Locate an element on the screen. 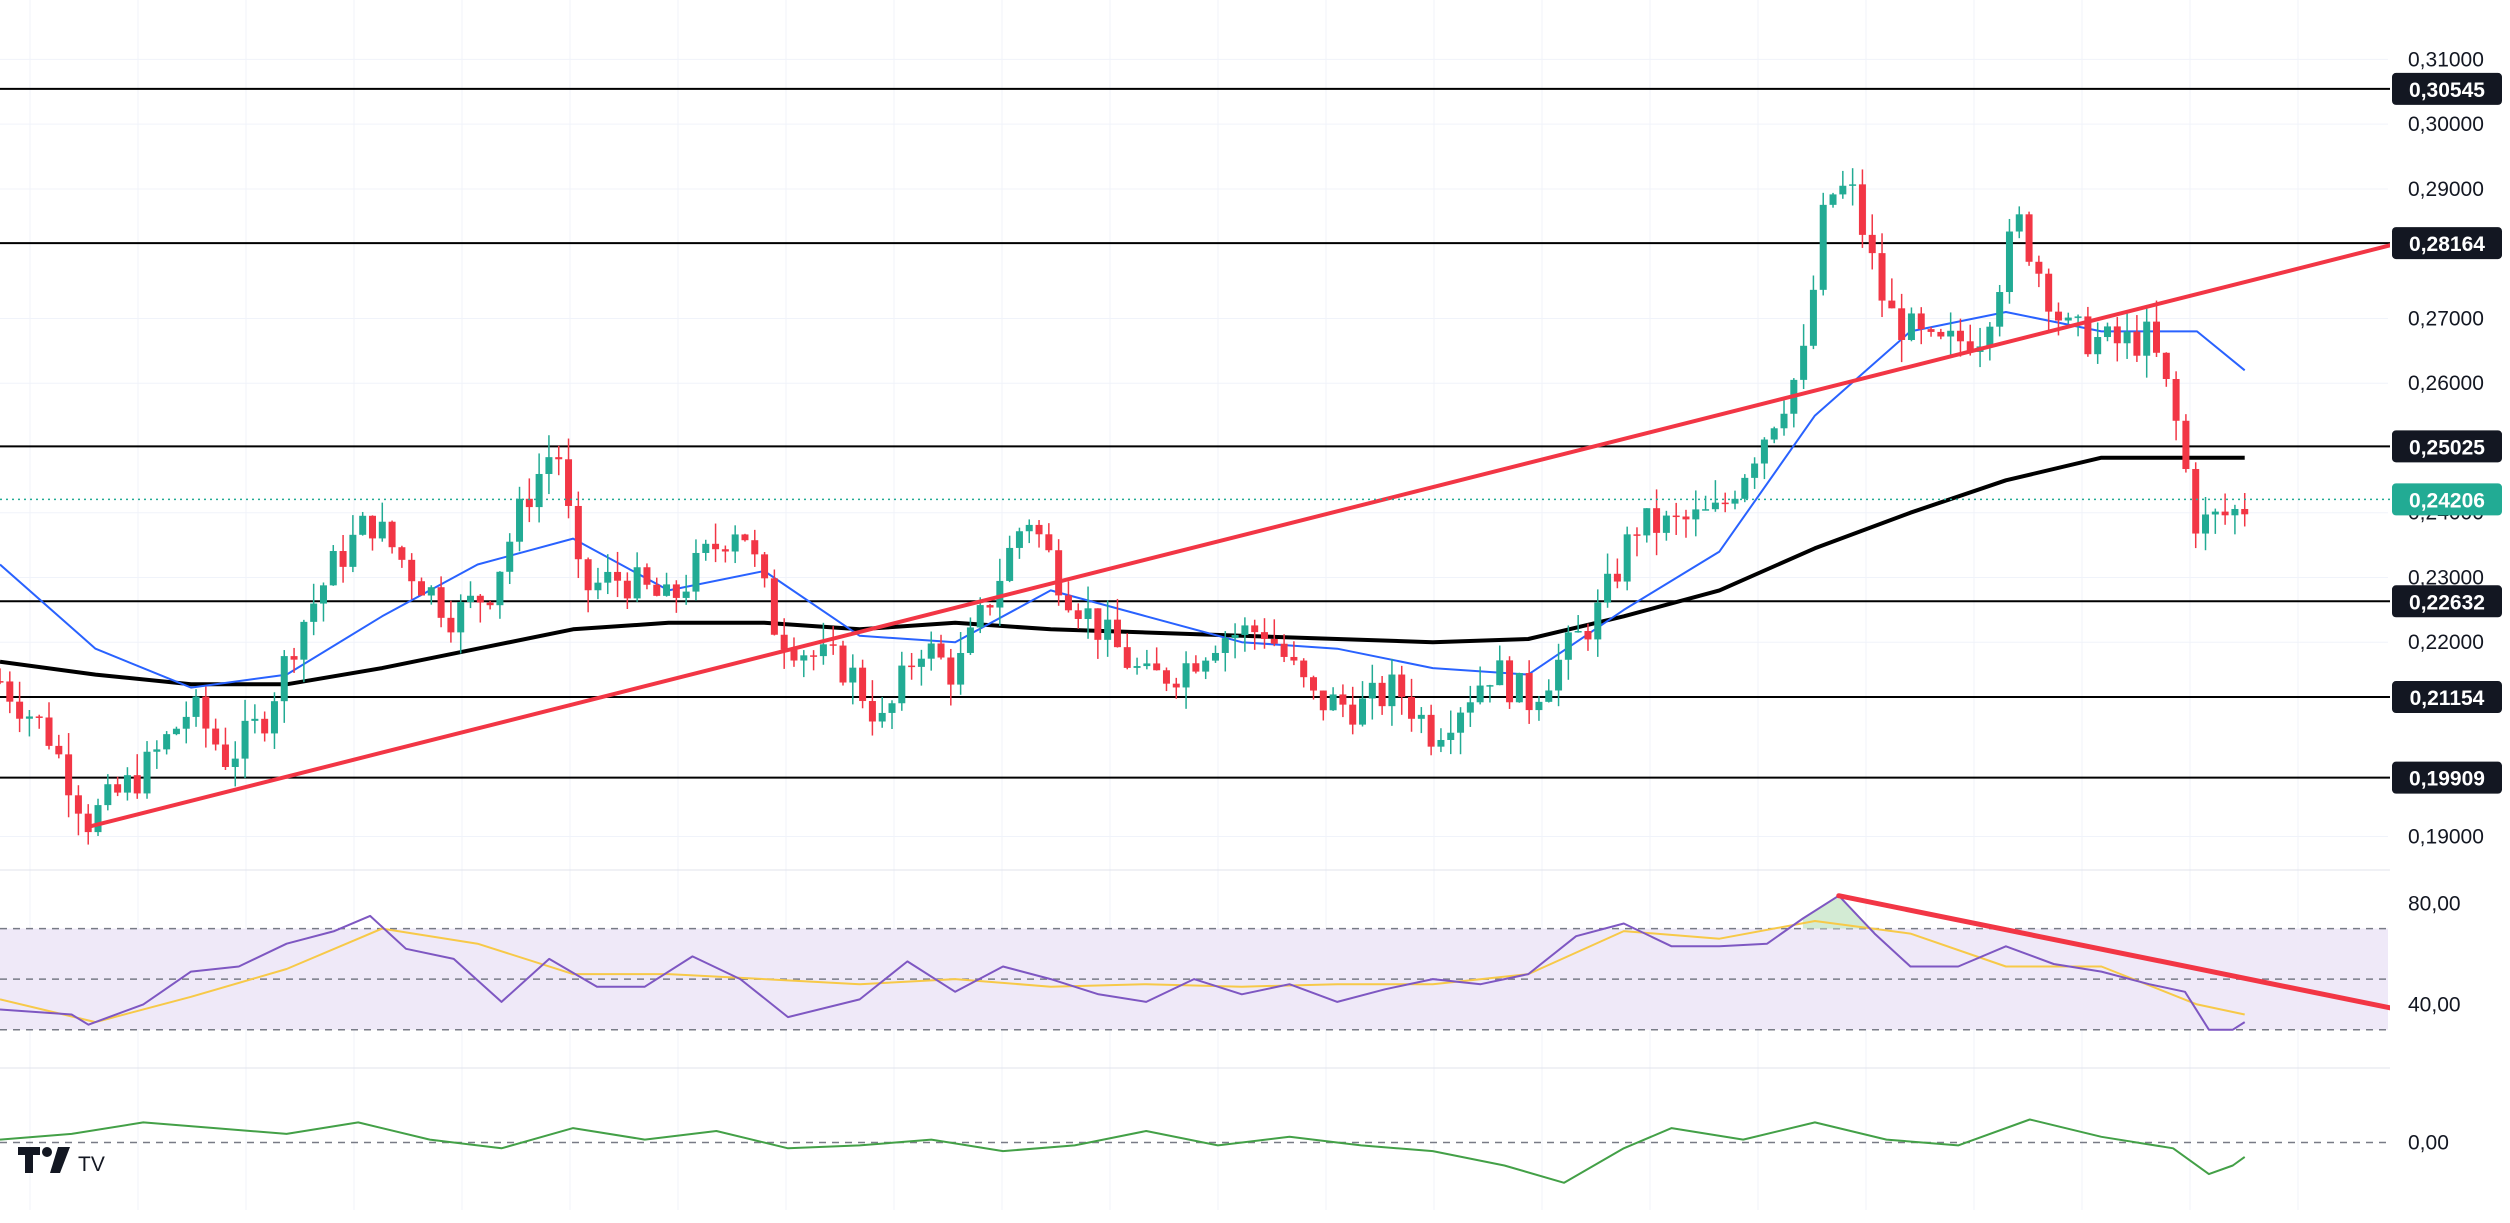 This screenshot has width=2510, height=1223. momentum-lines is located at coordinates (1123, 1151).